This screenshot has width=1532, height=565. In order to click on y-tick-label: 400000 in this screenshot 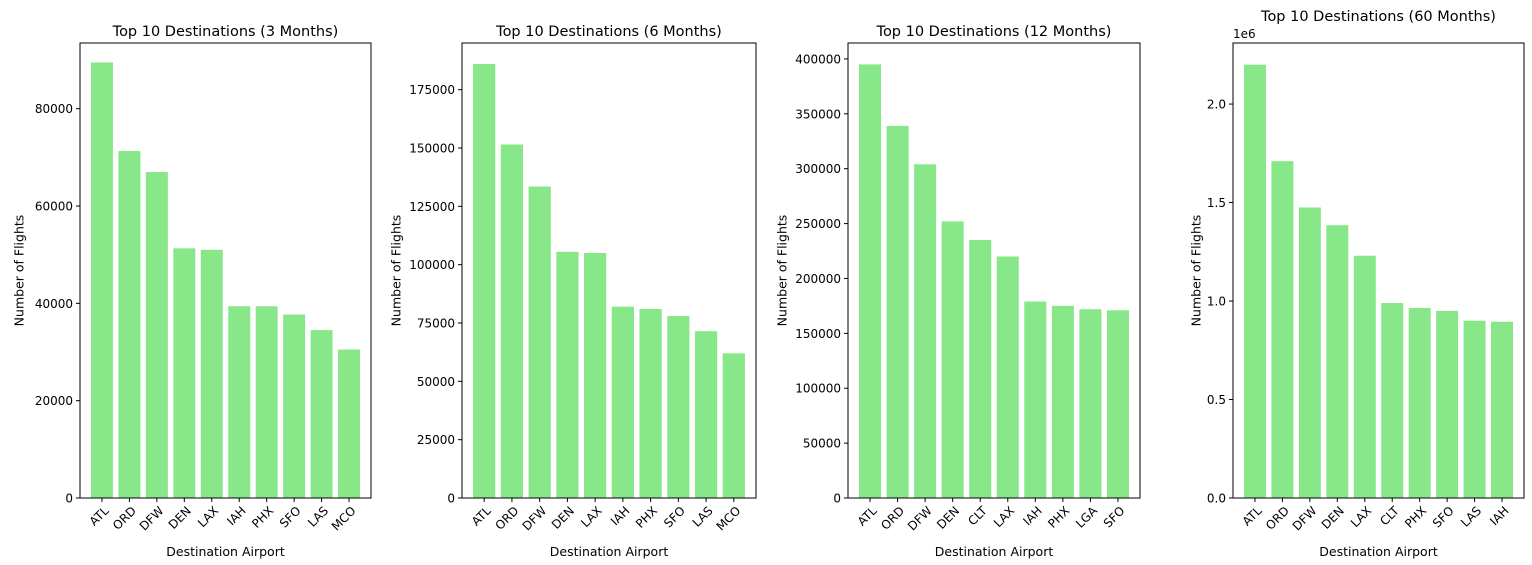, I will do `click(818, 59)`.